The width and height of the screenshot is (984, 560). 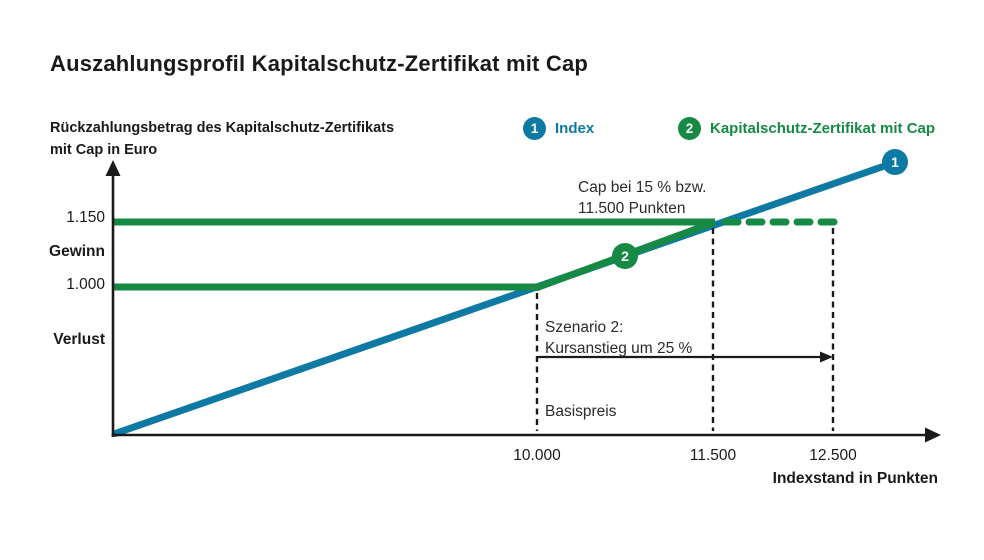 I want to click on basispreis-label: Basispreis, so click(x=581, y=411).